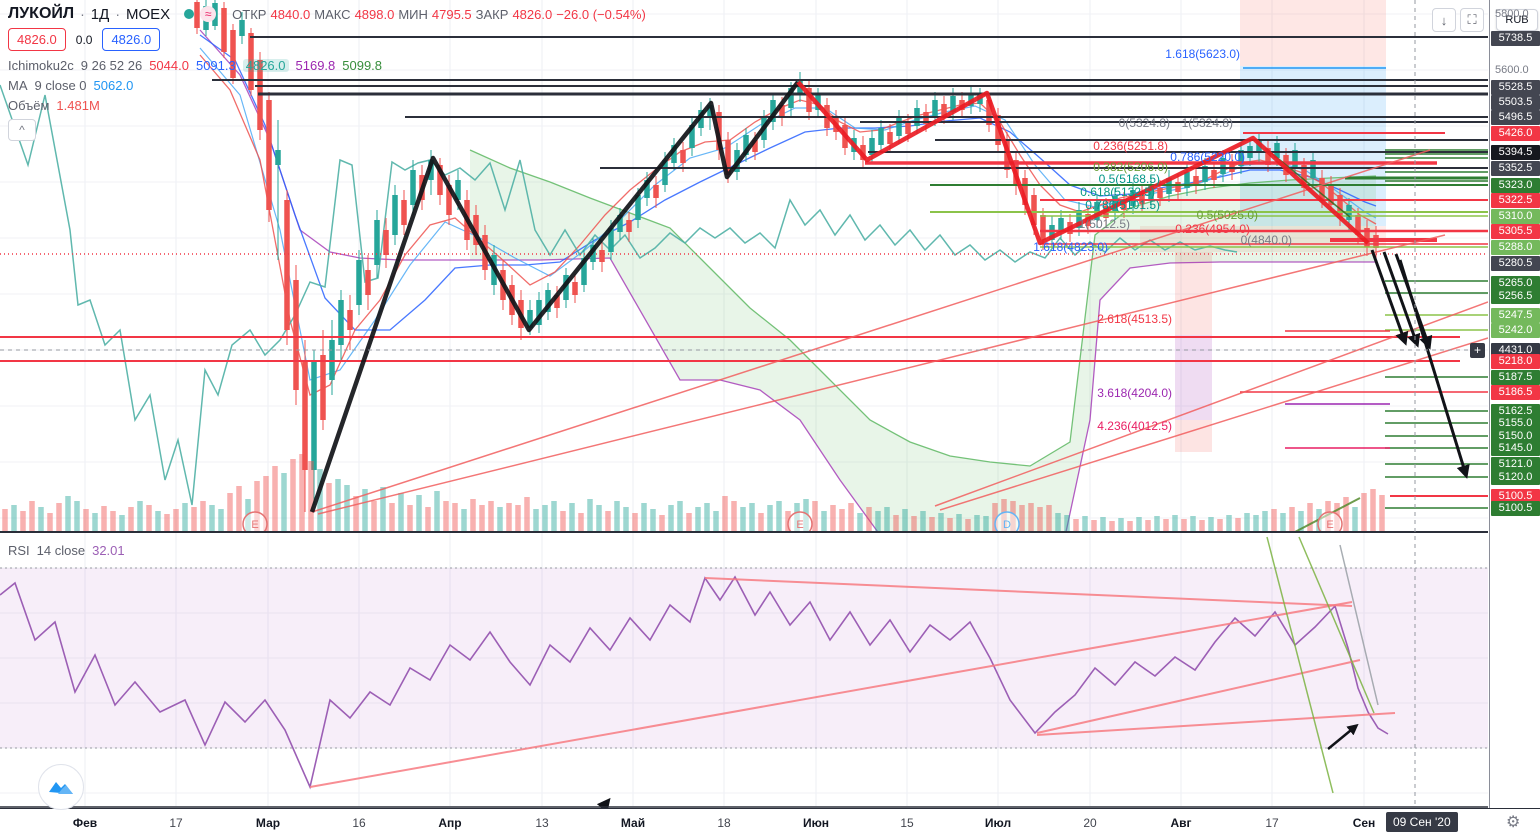  I want to click on approx-price-icon: ≈, so click(208, 14).